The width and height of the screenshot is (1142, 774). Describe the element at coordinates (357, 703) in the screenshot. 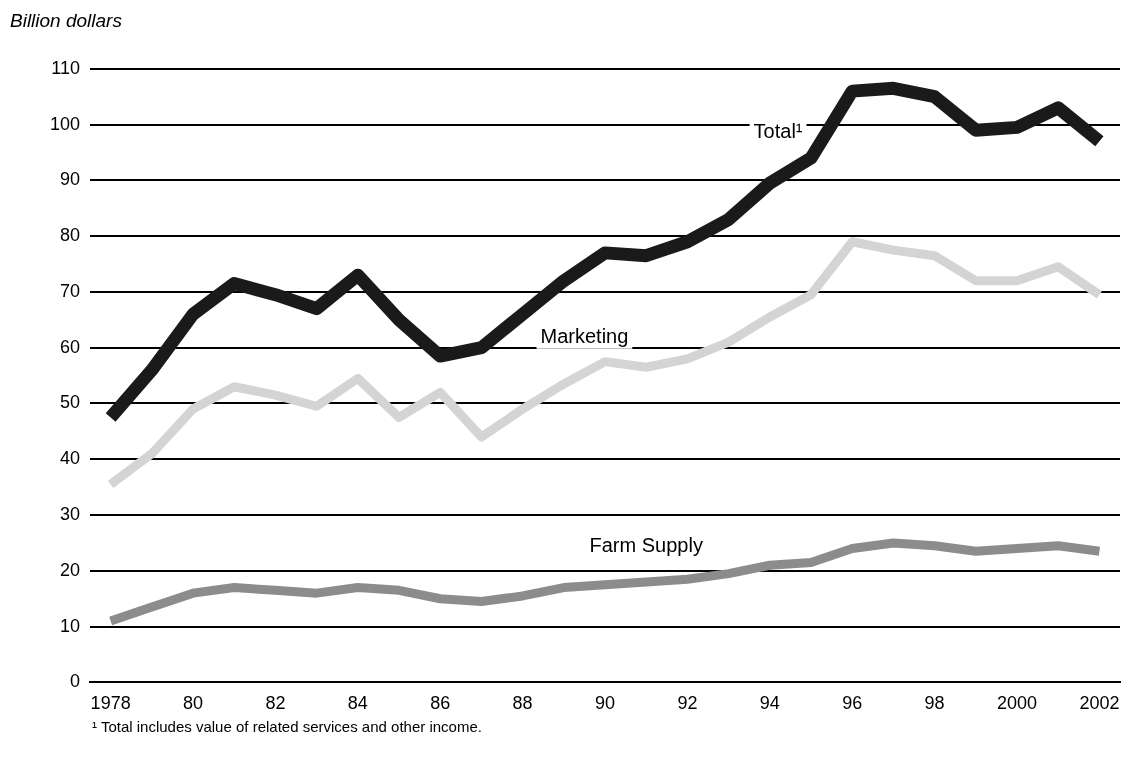

I see `x-tick-label: 84` at that location.